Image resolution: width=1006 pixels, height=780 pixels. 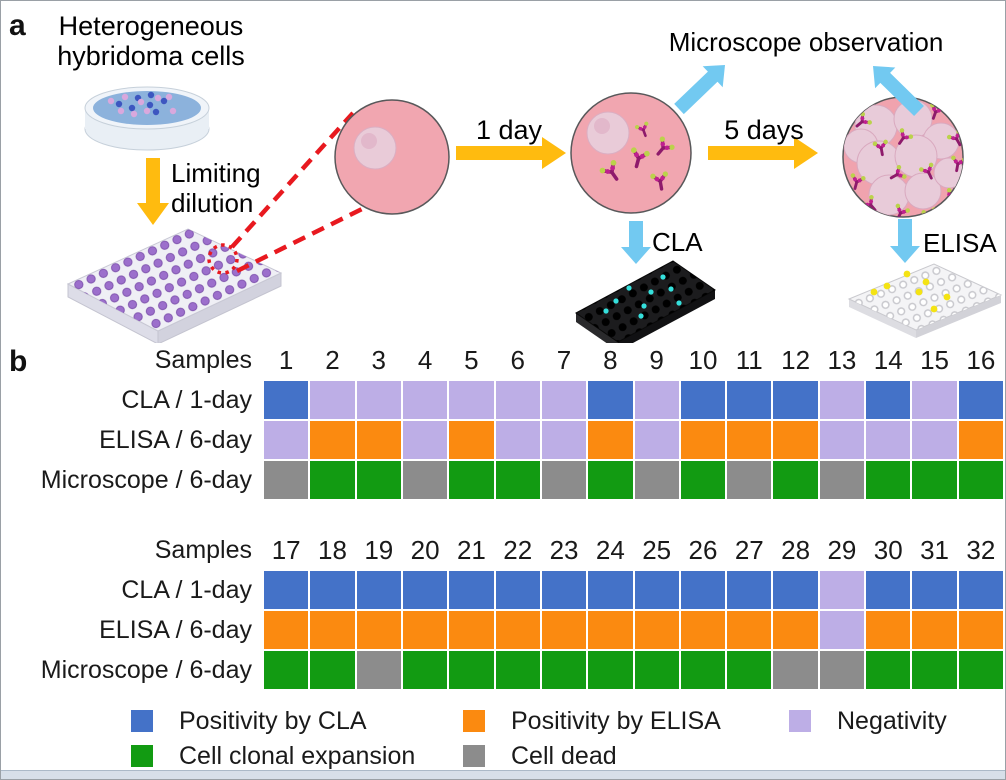 I want to click on sample-number: 11, so click(x=749, y=360).